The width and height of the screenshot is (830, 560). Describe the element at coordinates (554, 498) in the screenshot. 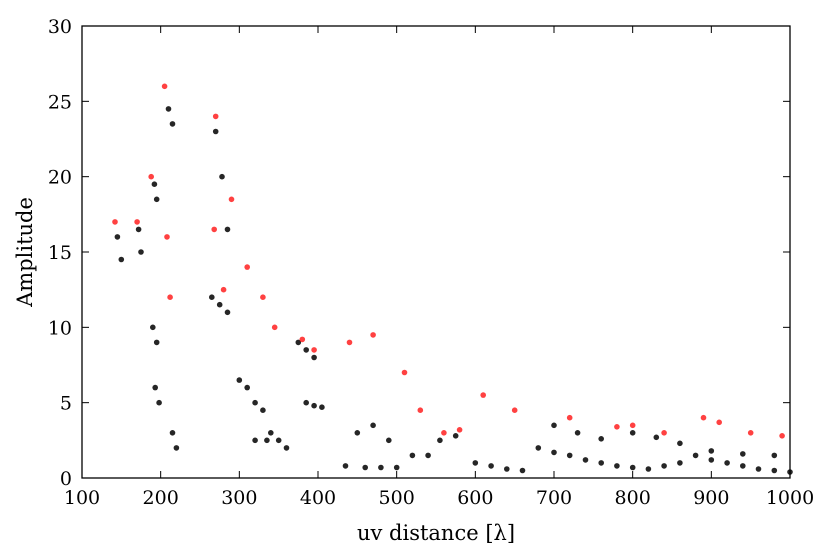

I see `x-tick-label: 700` at that location.